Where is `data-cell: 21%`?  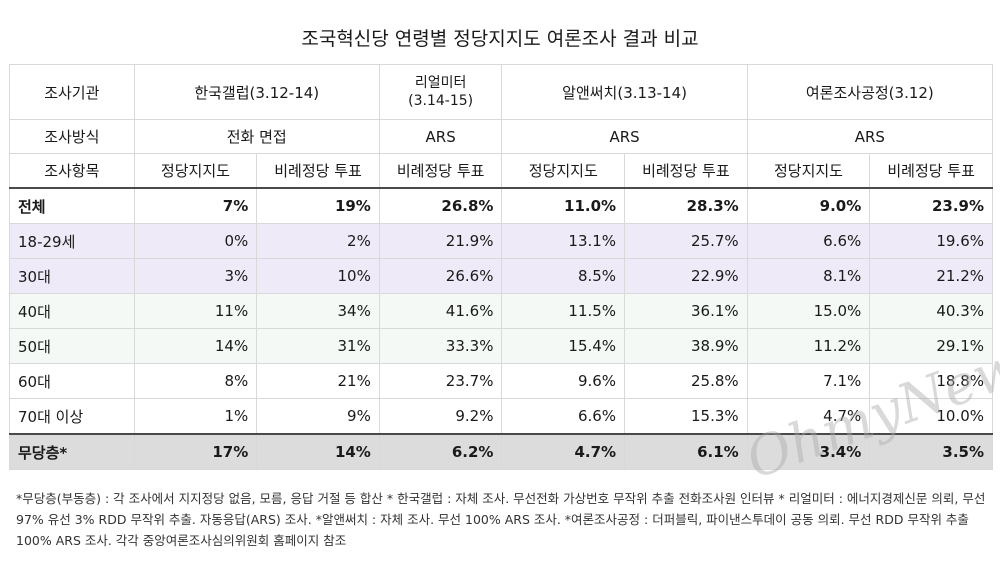
data-cell: 21% is located at coordinates (318, 381).